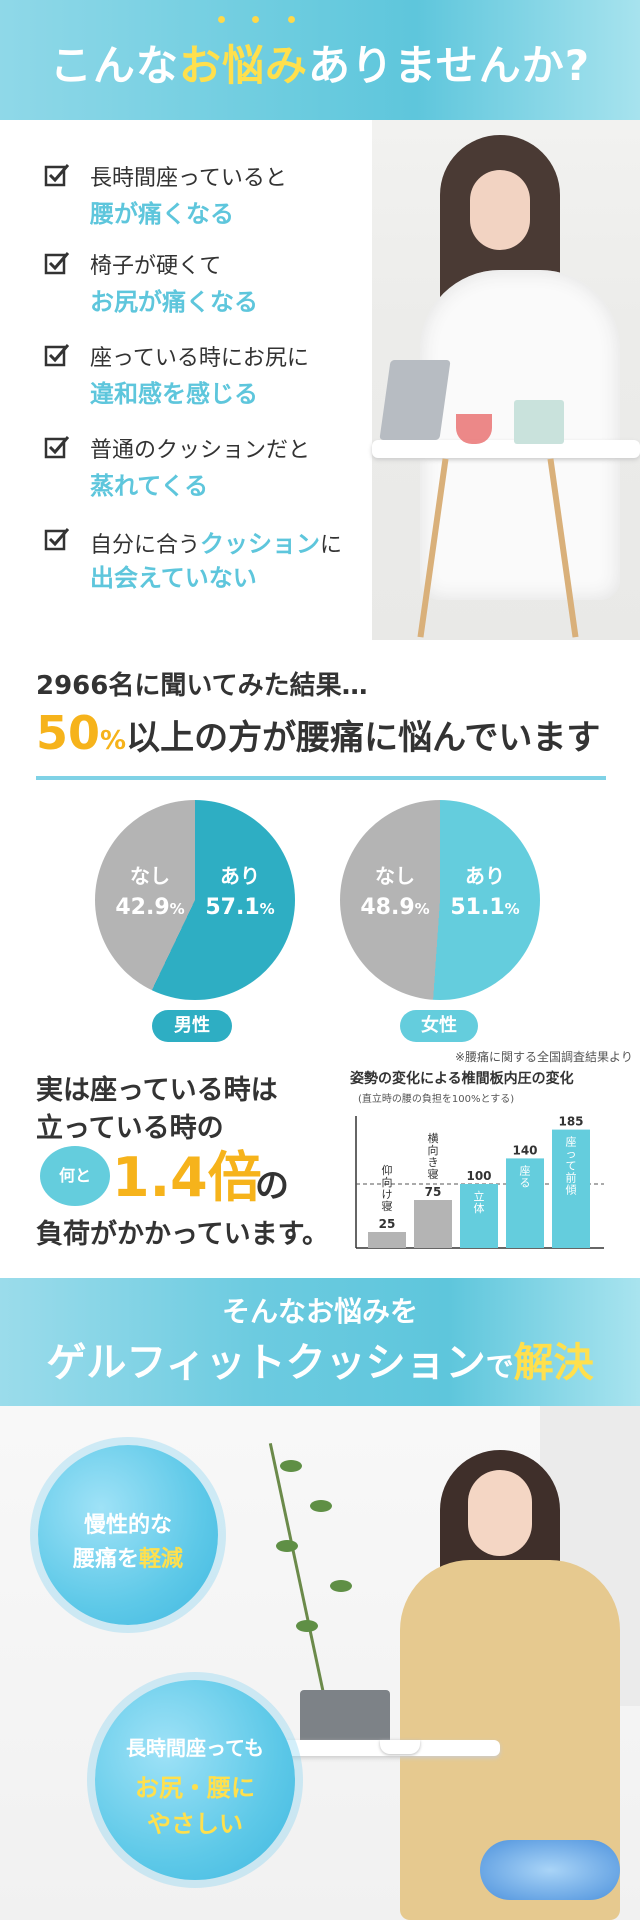 This screenshot has height=1920, width=640. What do you see at coordinates (243, 65) in the screenshot?
I see `title-highlight: お悩み` at bounding box center [243, 65].